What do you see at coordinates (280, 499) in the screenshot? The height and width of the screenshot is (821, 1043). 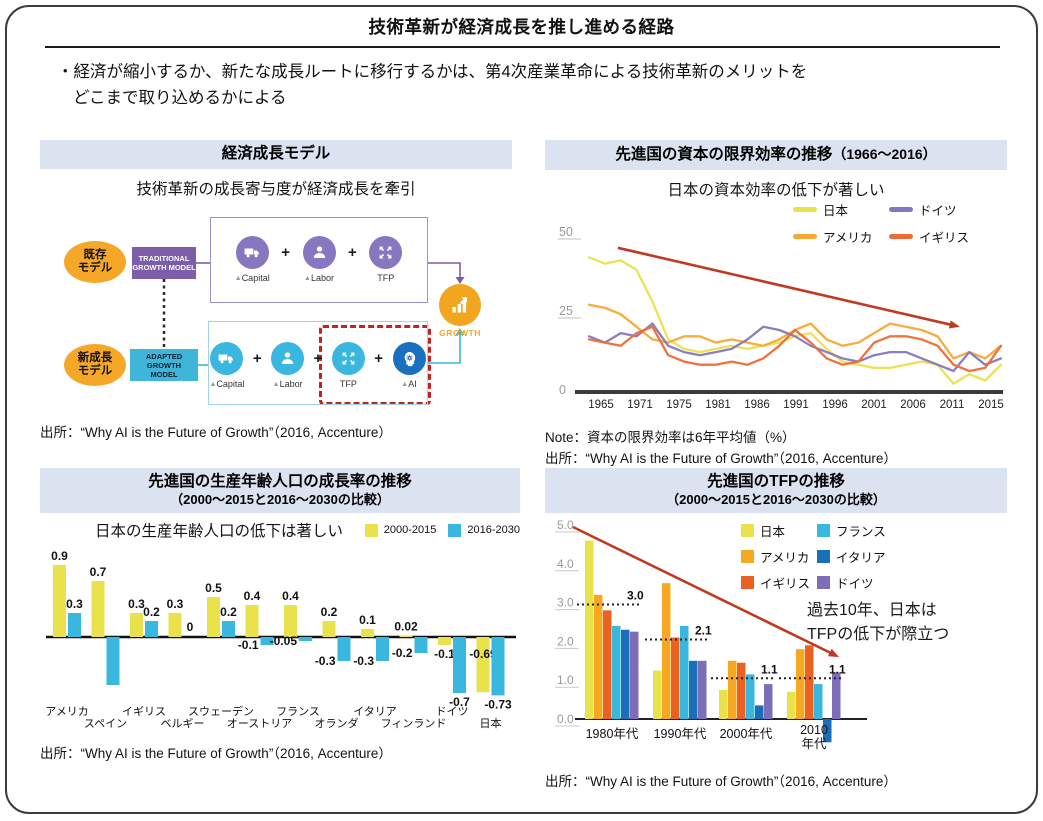 I see `panel-title-line2: （2000～2015と2016～2030の比較）` at bounding box center [280, 499].